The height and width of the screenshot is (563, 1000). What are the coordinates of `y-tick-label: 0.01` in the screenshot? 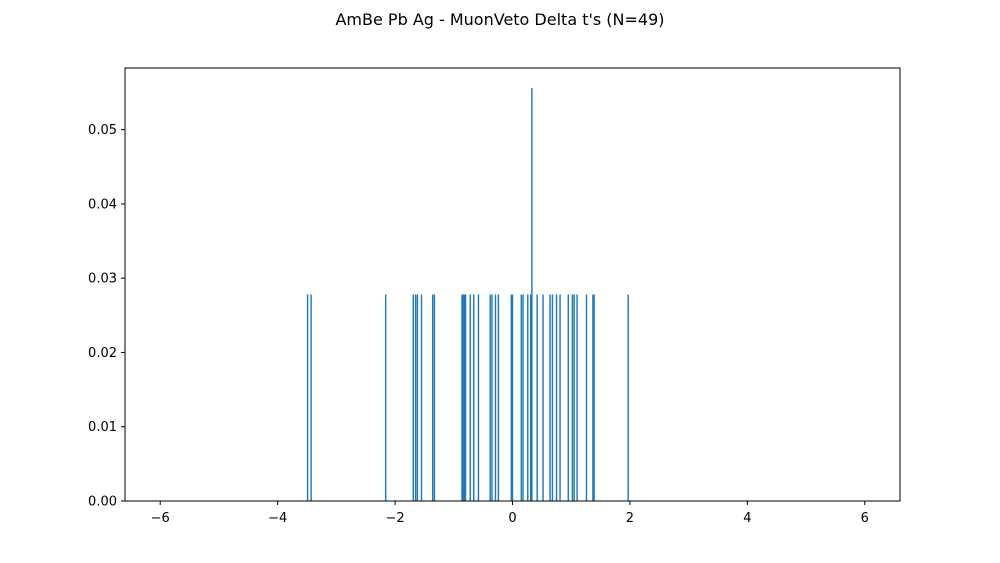 It's located at (102, 427).